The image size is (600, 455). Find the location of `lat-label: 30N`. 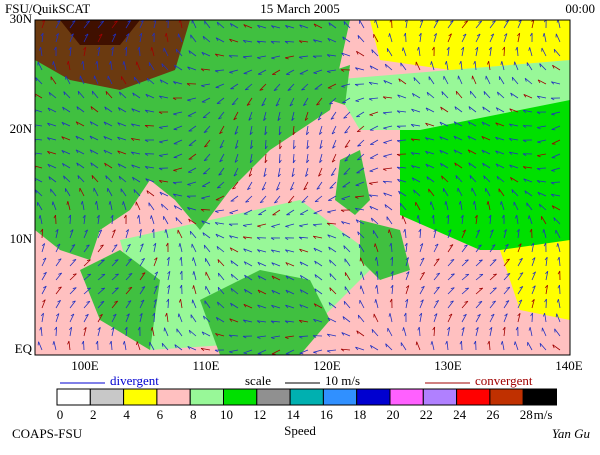

lat-label: 30N is located at coordinates (21, 18).